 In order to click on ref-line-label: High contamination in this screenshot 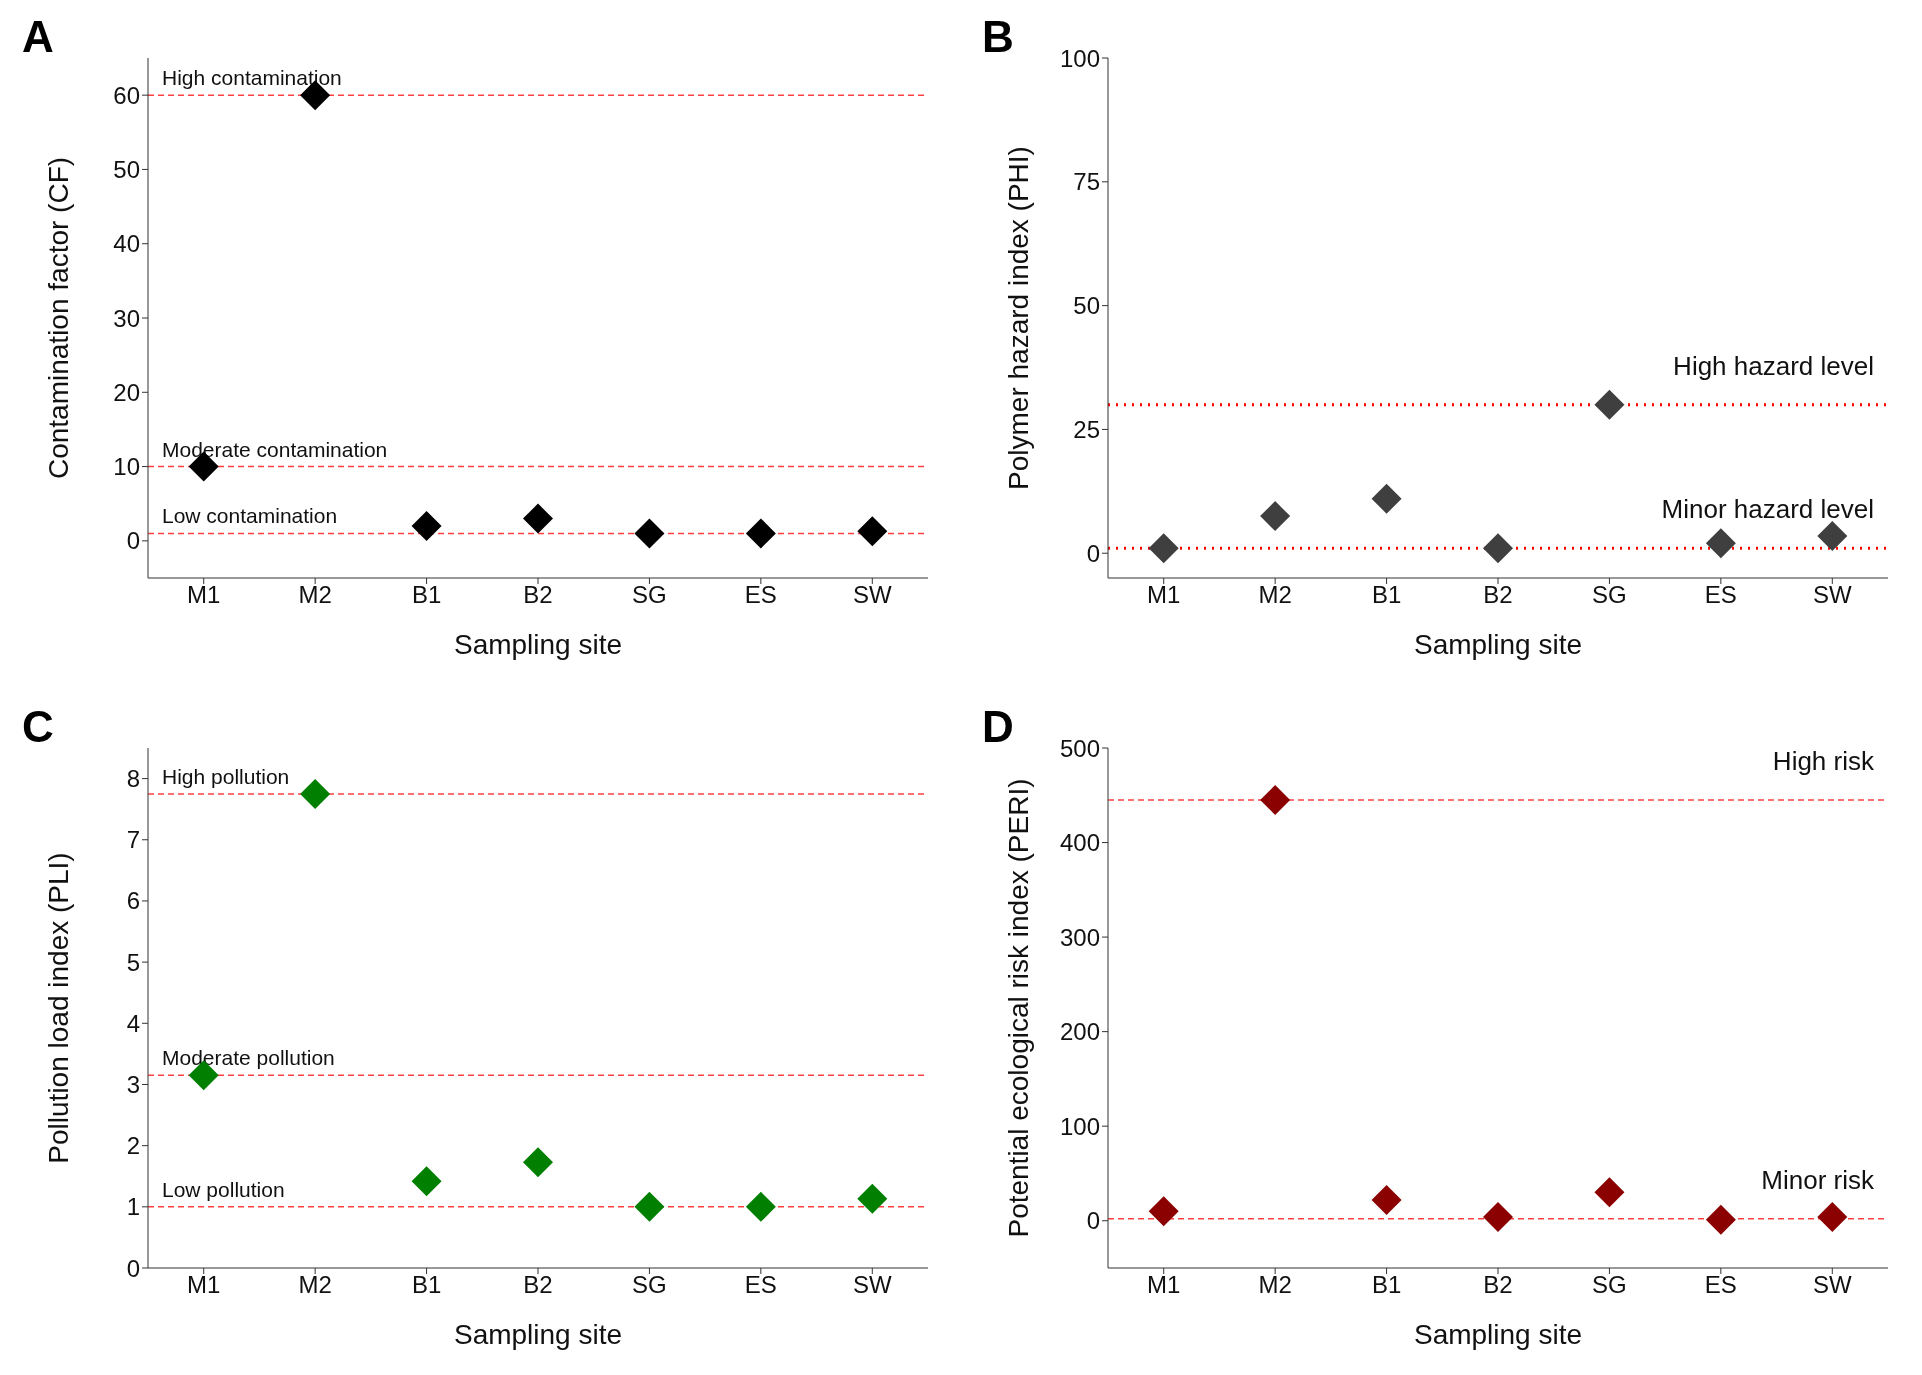, I will do `click(252, 78)`.